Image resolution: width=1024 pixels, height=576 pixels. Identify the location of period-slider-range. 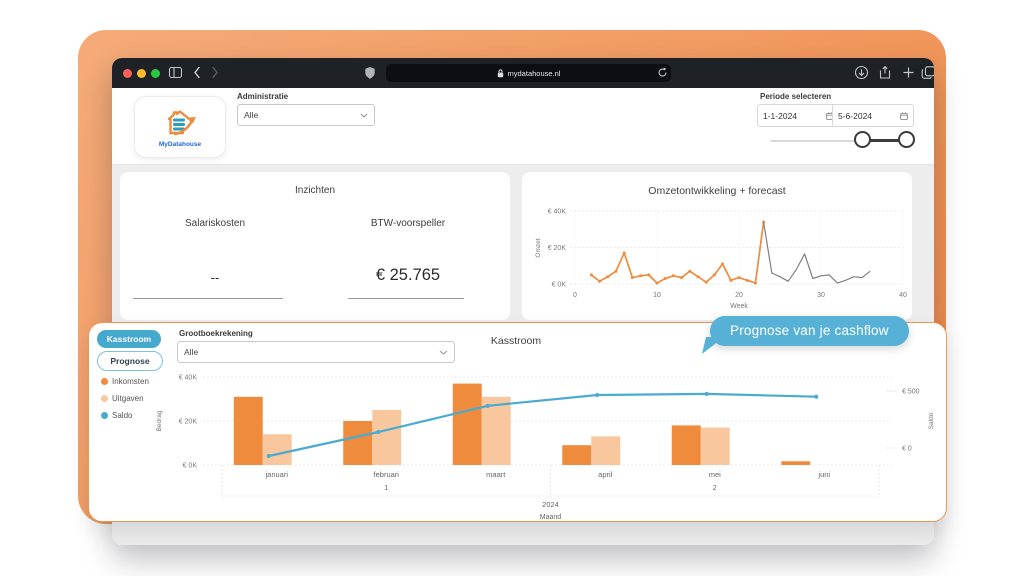
(885, 140).